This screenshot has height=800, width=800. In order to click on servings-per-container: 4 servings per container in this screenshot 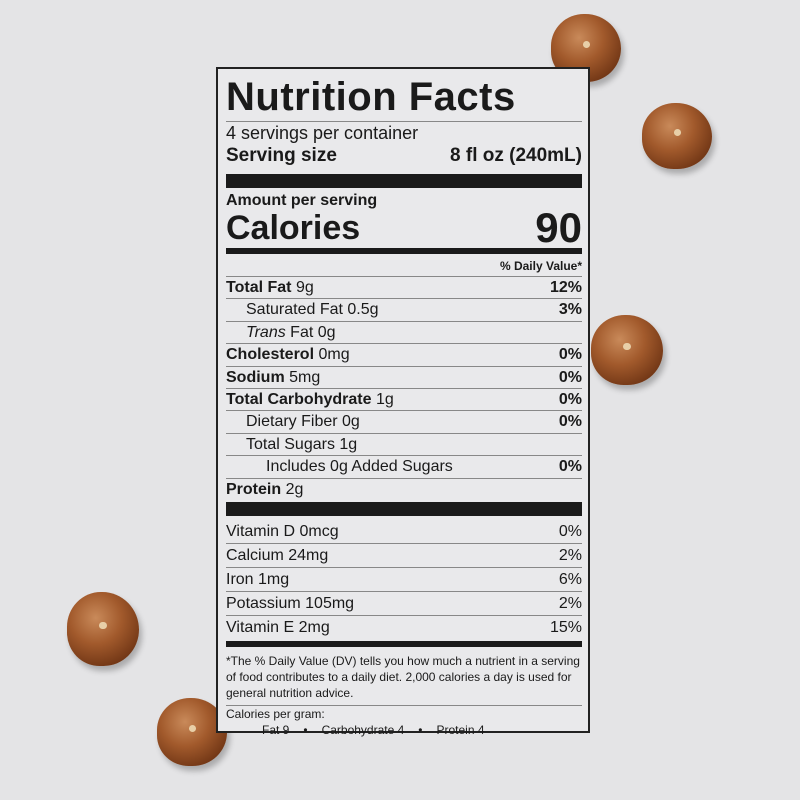, I will do `click(322, 133)`.